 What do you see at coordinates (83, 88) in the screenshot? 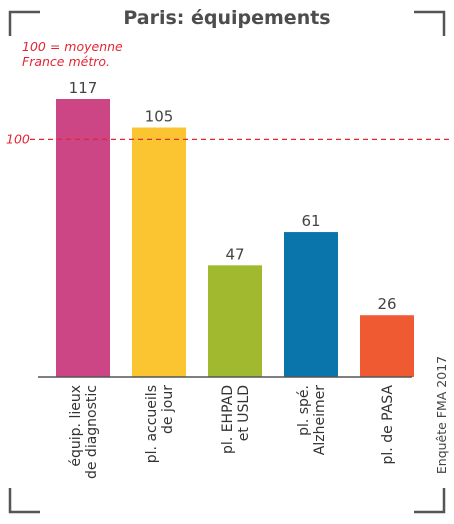
I see `value-label-1: 117` at bounding box center [83, 88].